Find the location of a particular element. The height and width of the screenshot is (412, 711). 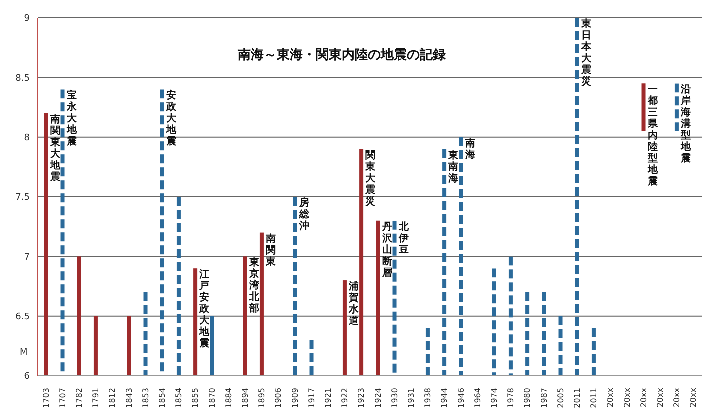

y-tick-label: 7 is located at coordinates (27, 257).